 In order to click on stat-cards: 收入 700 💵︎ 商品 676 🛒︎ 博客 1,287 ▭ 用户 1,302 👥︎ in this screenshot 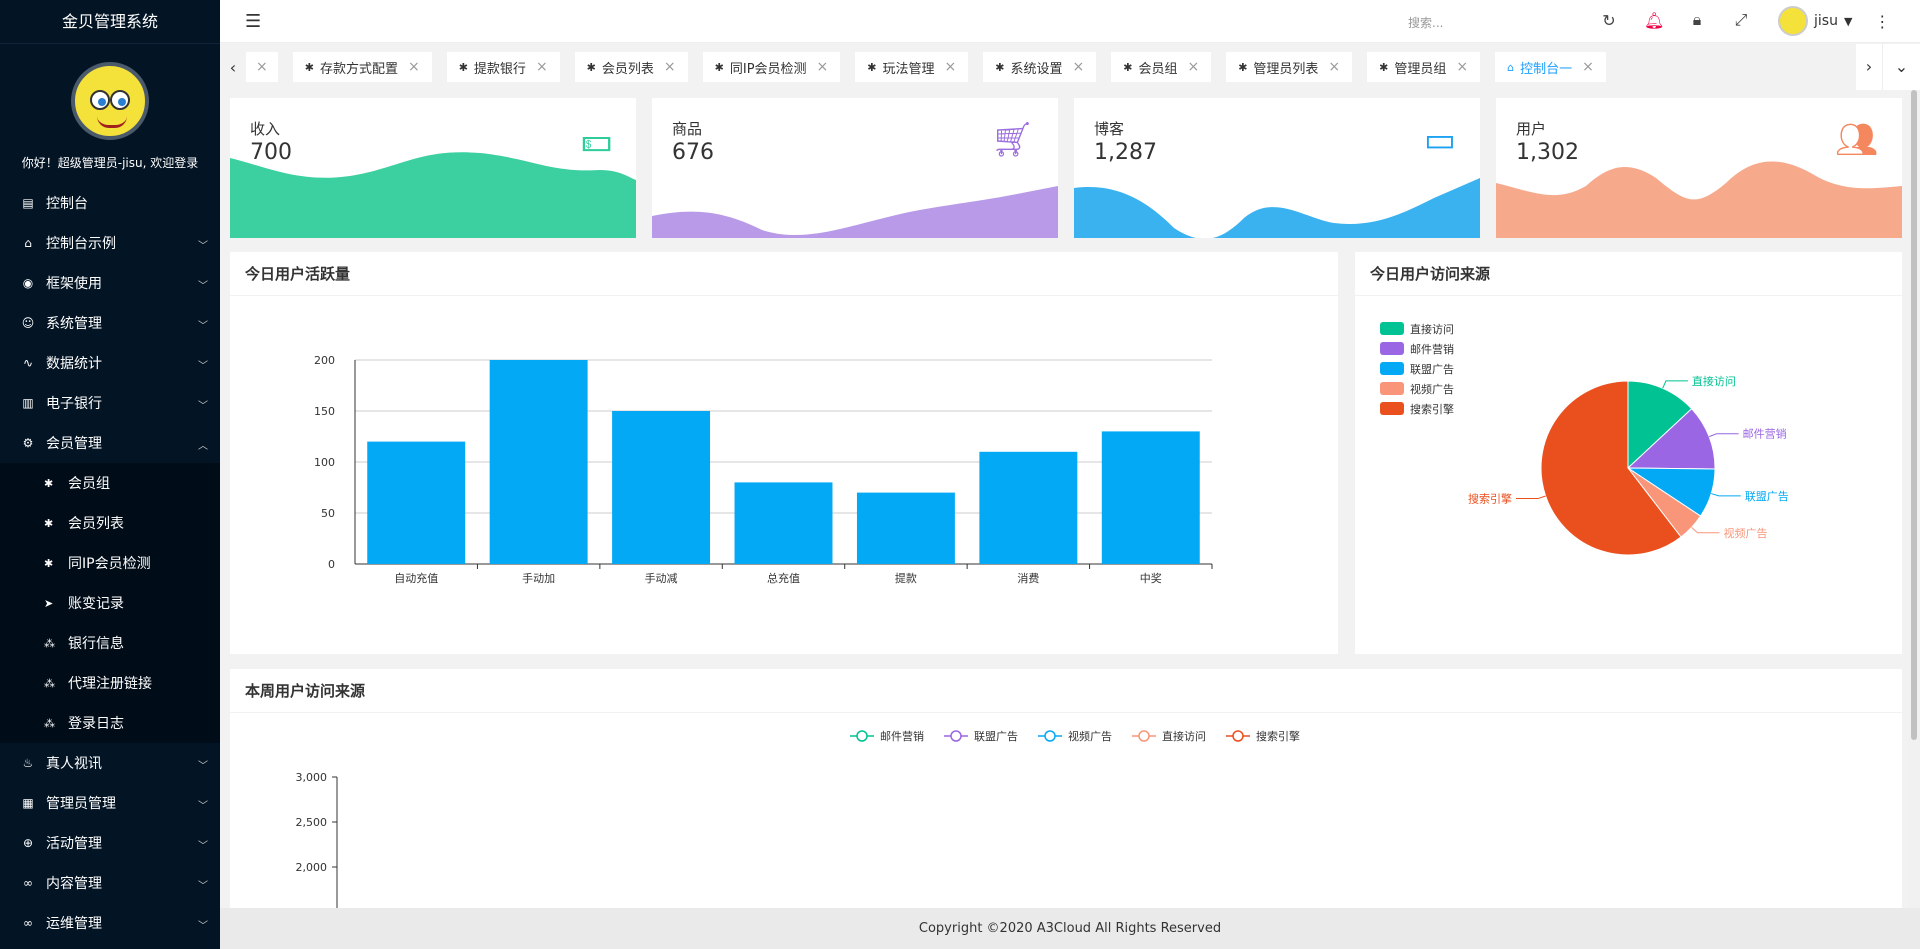, I will do `click(1066, 168)`.